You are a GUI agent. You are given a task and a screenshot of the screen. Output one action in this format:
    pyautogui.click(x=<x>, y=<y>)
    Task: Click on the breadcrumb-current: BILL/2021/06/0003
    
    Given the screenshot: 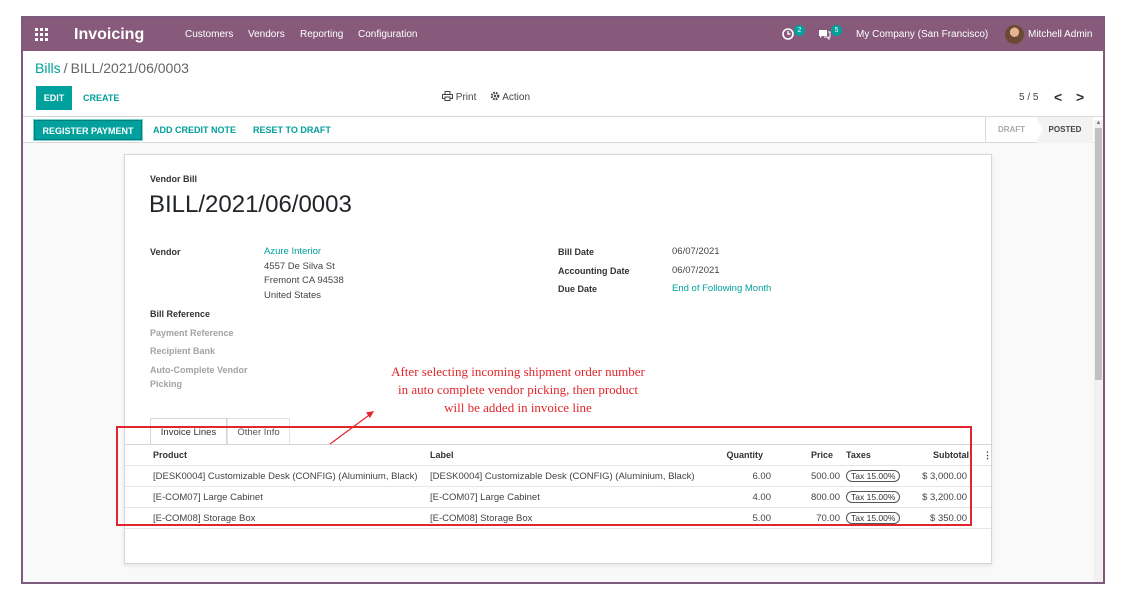 What is the action you would take?
    pyautogui.click(x=129, y=68)
    